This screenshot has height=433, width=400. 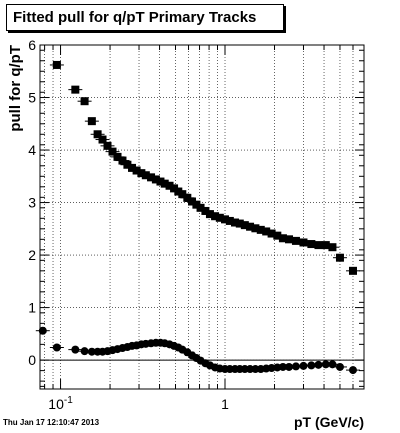 What do you see at coordinates (32, 308) in the screenshot?
I see `y-tick-label: 1` at bounding box center [32, 308].